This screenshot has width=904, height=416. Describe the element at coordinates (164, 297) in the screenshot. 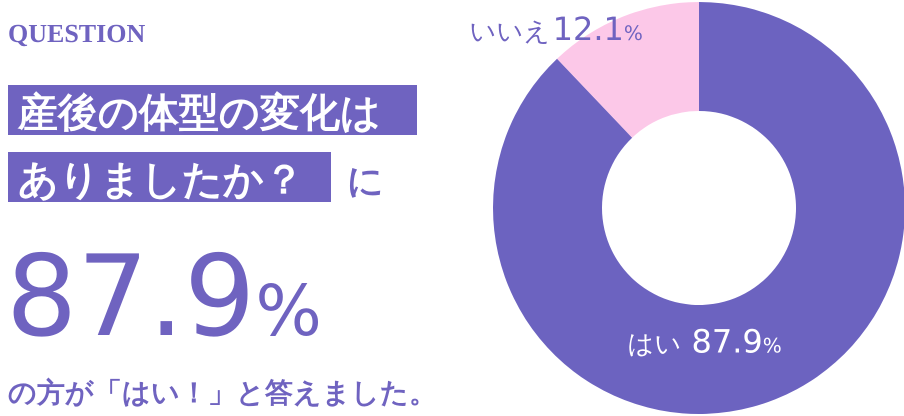

I see `text: 87.9%` at that location.